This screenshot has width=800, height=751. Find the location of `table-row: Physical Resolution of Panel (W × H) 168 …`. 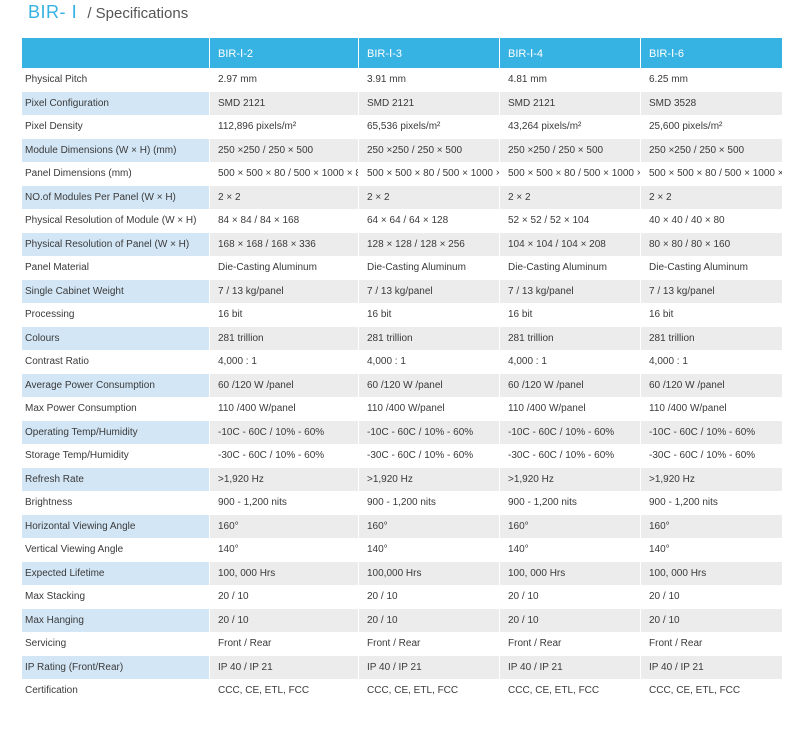

table-row: Physical Resolution of Panel (W × H) 168 … is located at coordinates (402, 244).